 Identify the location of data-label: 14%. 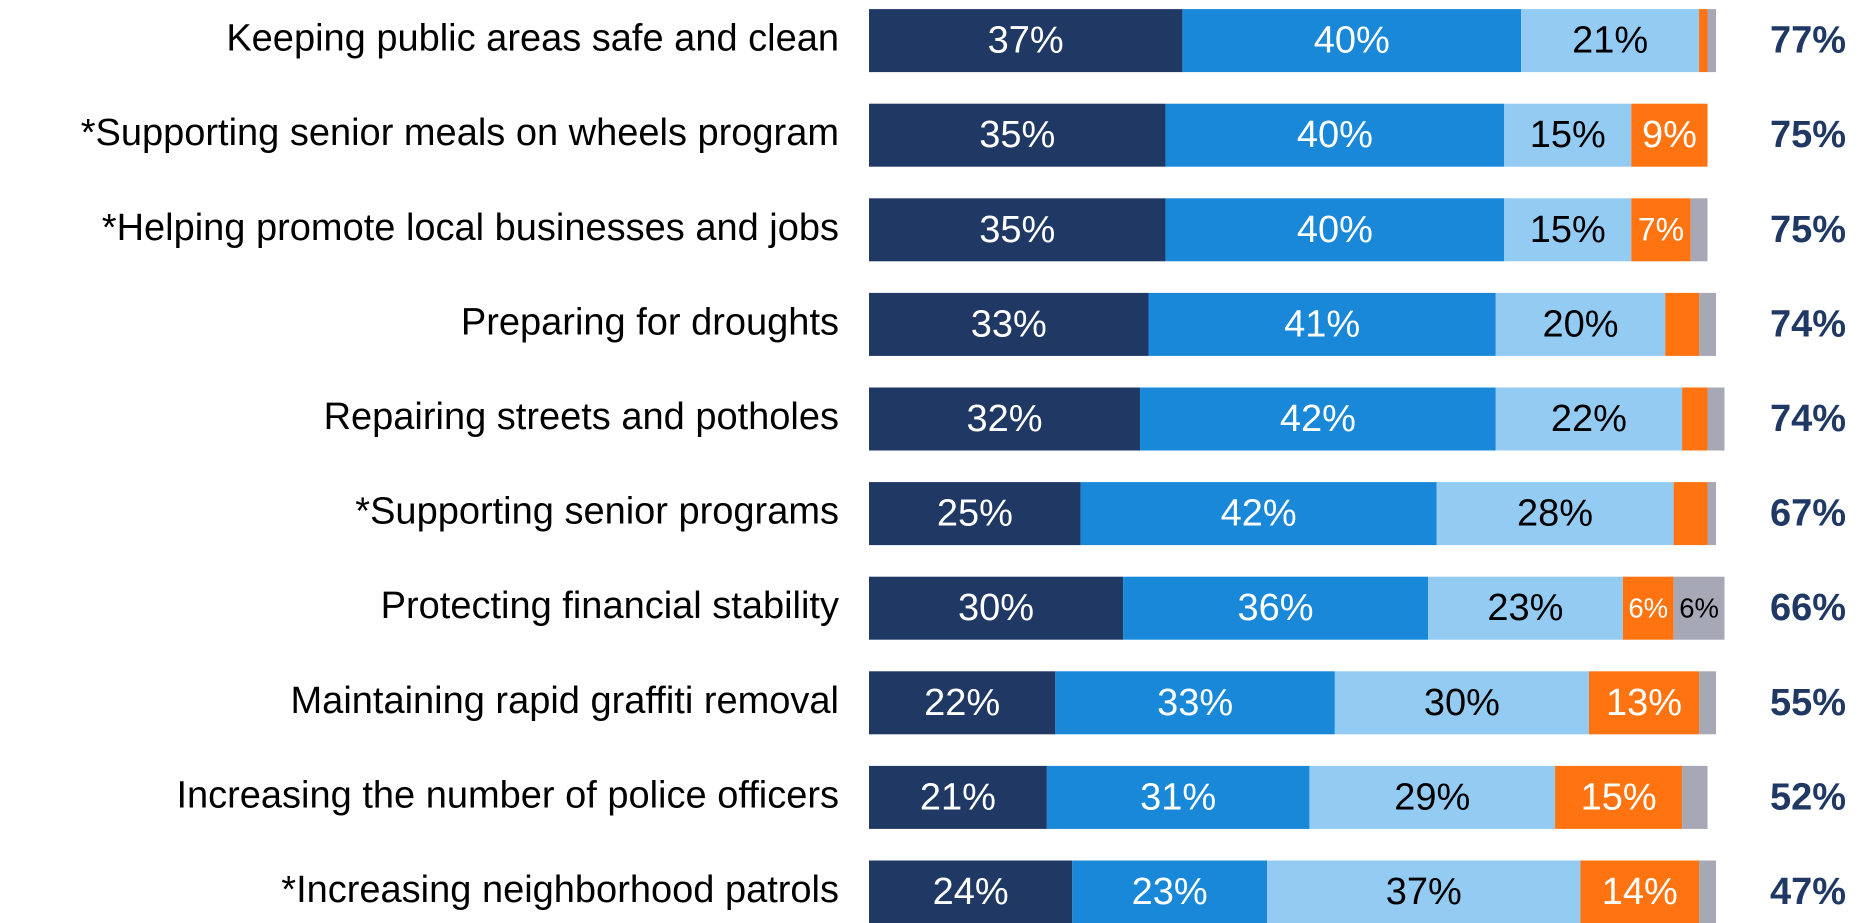
(1640, 892).